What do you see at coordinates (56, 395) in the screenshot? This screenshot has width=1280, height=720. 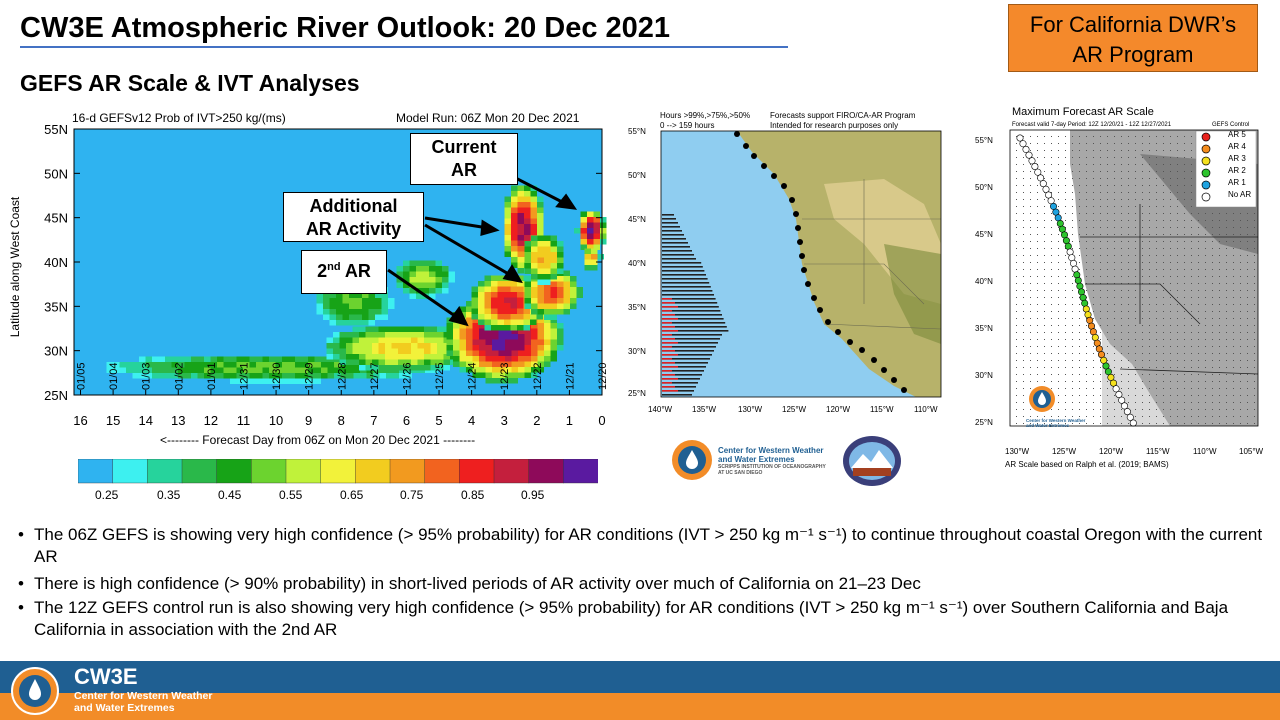 I see `lat-tick-label: 25N` at bounding box center [56, 395].